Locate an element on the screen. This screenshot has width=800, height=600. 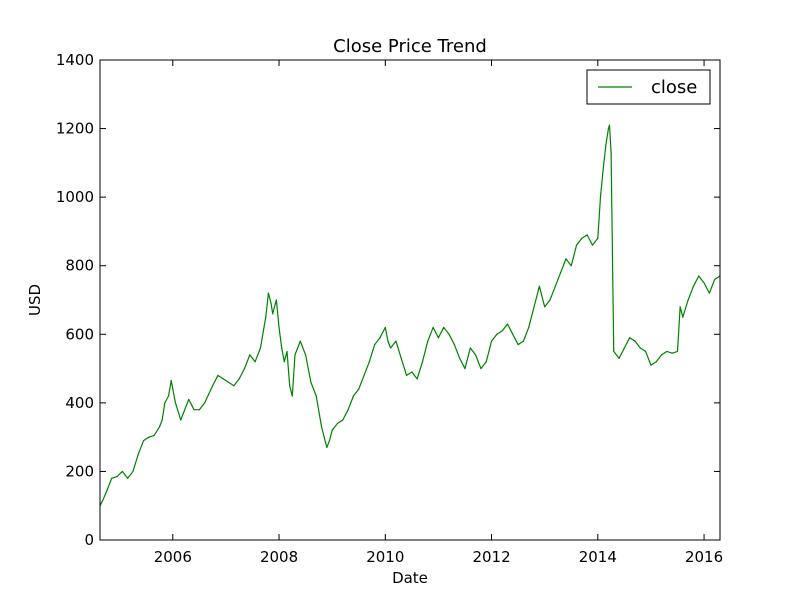
x-tick-label: 2016 is located at coordinates (704, 557).